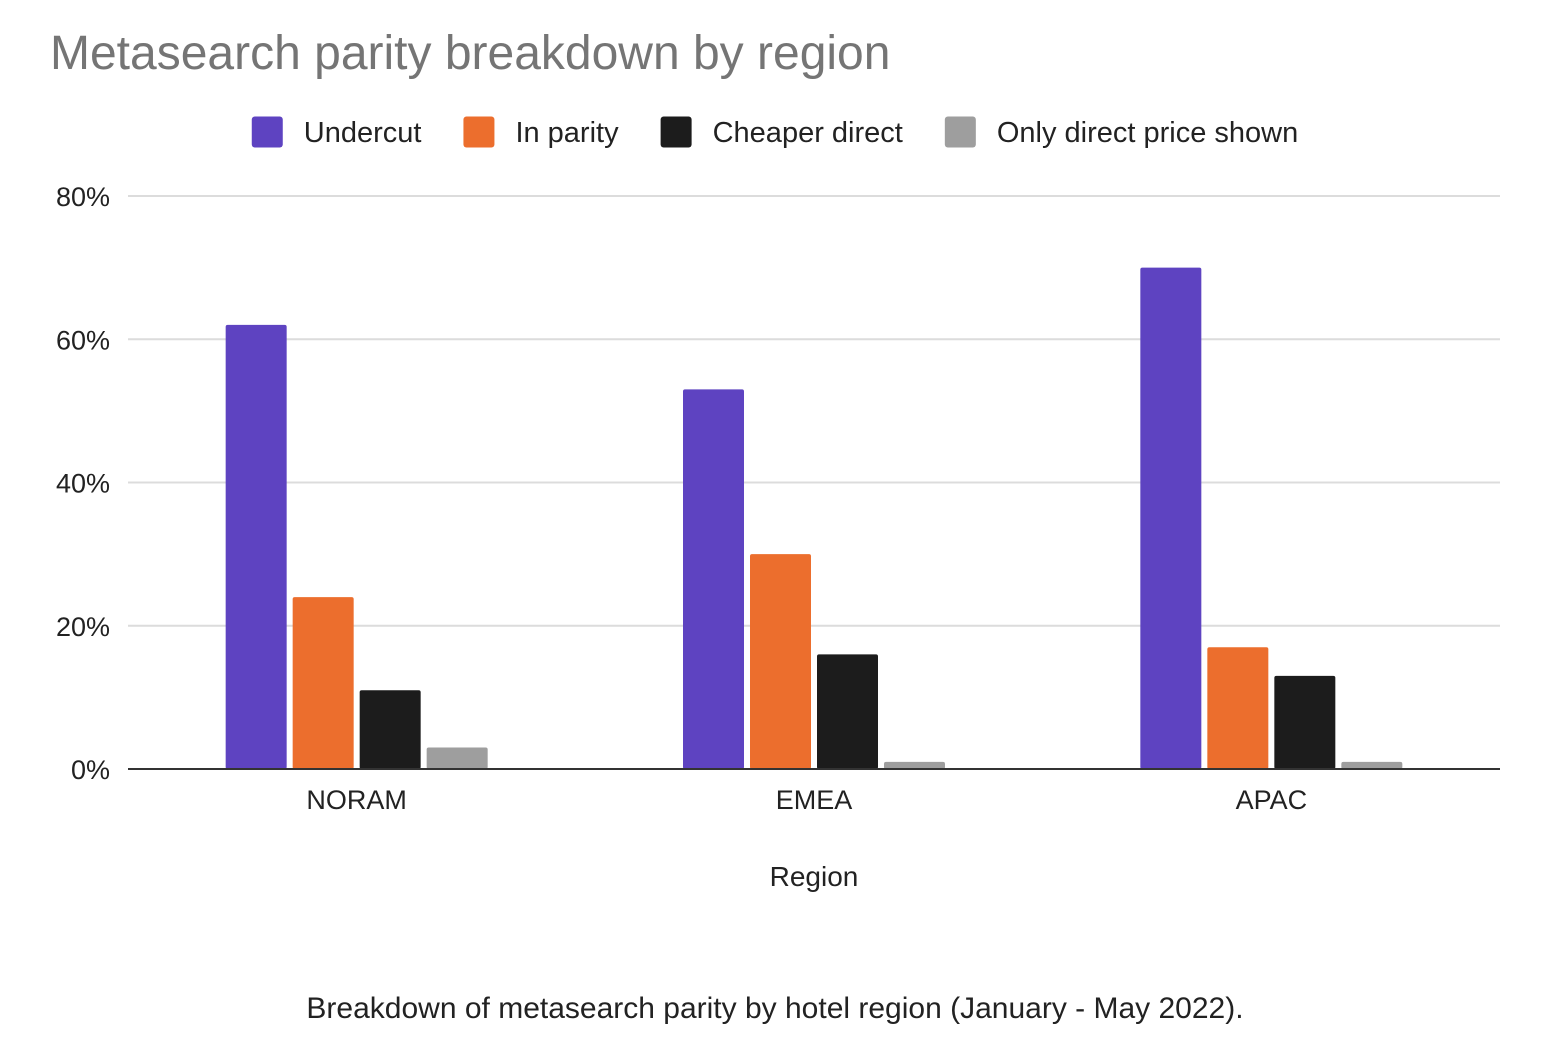 This screenshot has width=1550, height=1050. What do you see at coordinates (83, 627) in the screenshot?
I see `y-tick-label: 20%` at bounding box center [83, 627].